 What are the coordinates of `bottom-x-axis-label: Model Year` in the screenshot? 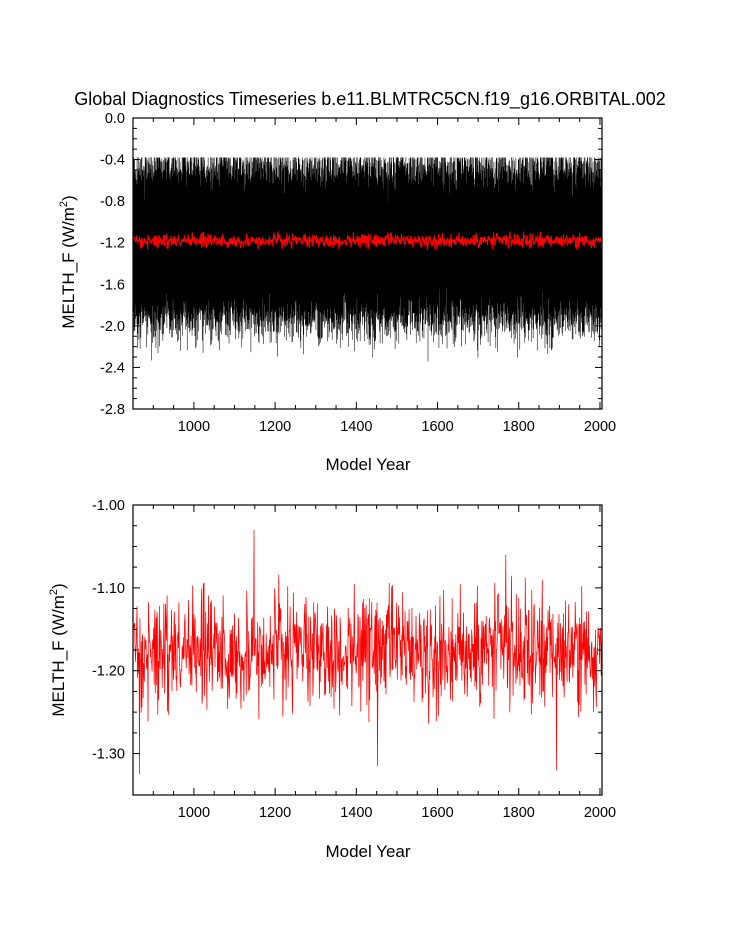 It's located at (367, 851).